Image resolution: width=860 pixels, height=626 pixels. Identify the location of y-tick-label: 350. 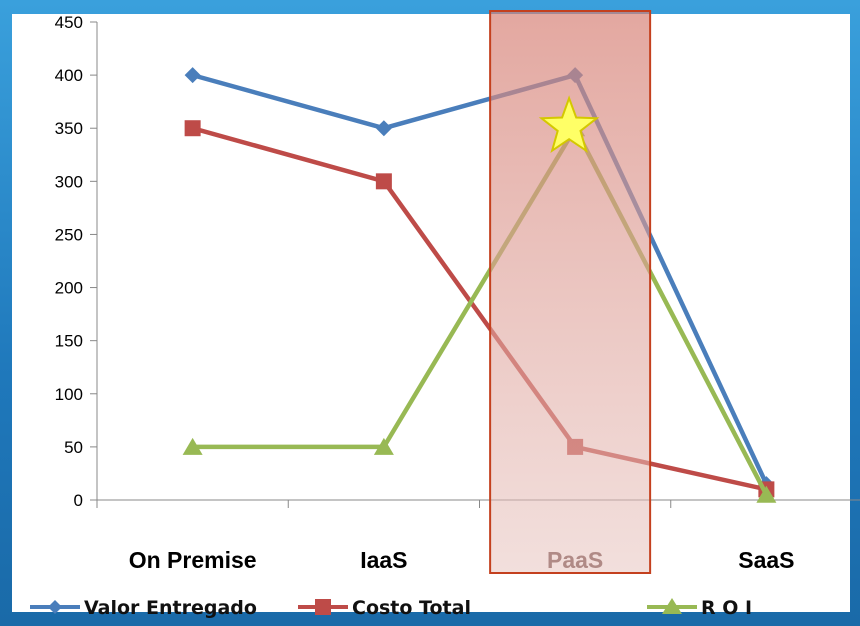
(69, 128).